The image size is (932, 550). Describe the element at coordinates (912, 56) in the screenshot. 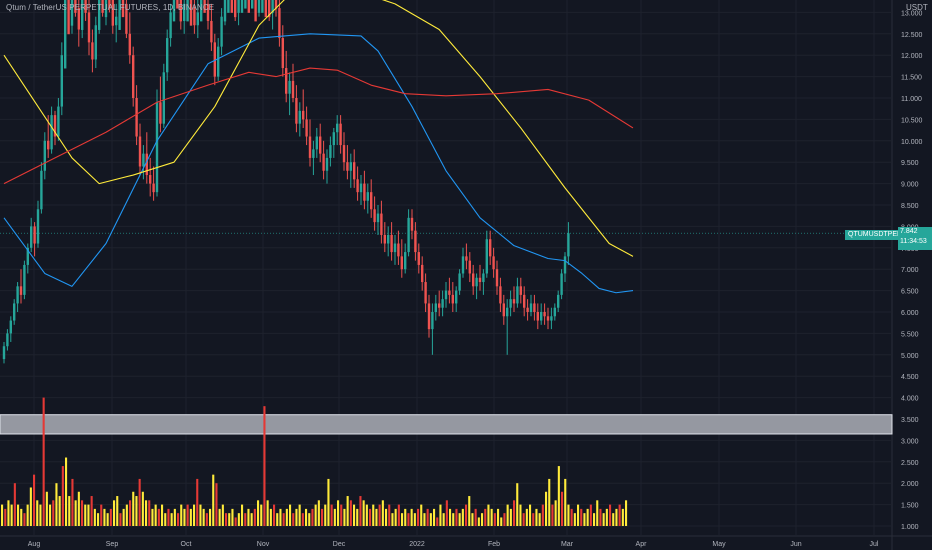

I see `y-tick-label: 12.000` at that location.